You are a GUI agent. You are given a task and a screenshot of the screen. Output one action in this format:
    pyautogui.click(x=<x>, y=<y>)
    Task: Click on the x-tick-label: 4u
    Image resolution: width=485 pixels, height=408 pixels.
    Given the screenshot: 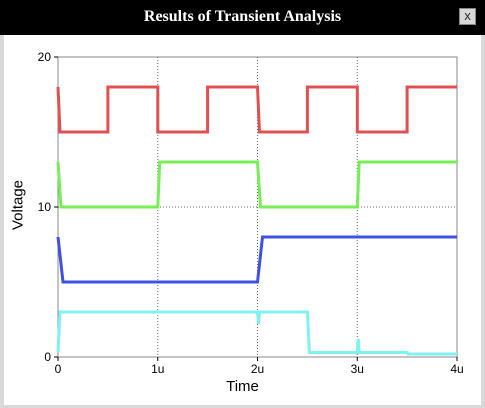 What is the action you would take?
    pyautogui.click(x=456, y=369)
    